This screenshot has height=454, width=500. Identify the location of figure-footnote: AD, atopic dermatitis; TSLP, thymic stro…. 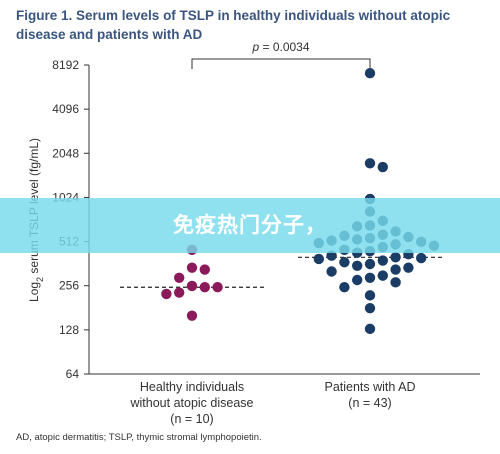
(139, 437).